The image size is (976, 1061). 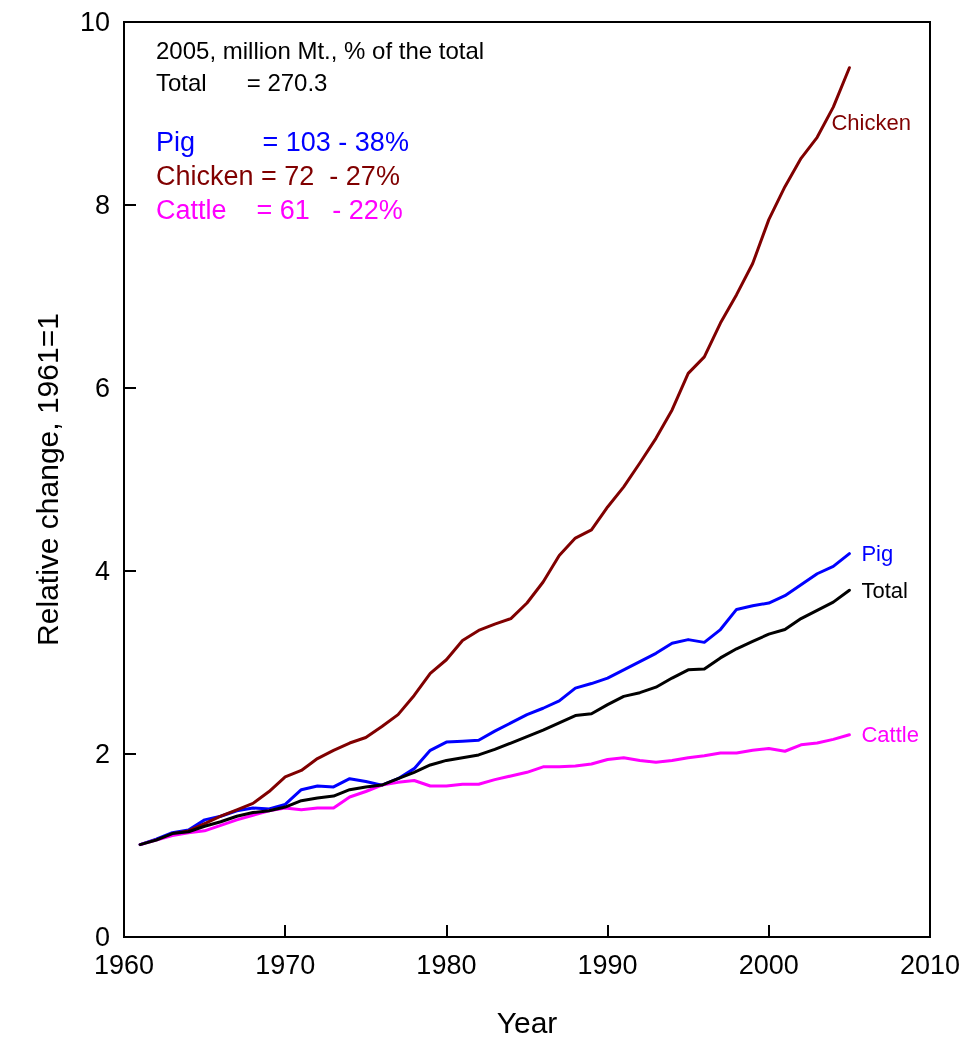 I want to click on series-label: Cattle, so click(x=890, y=735).